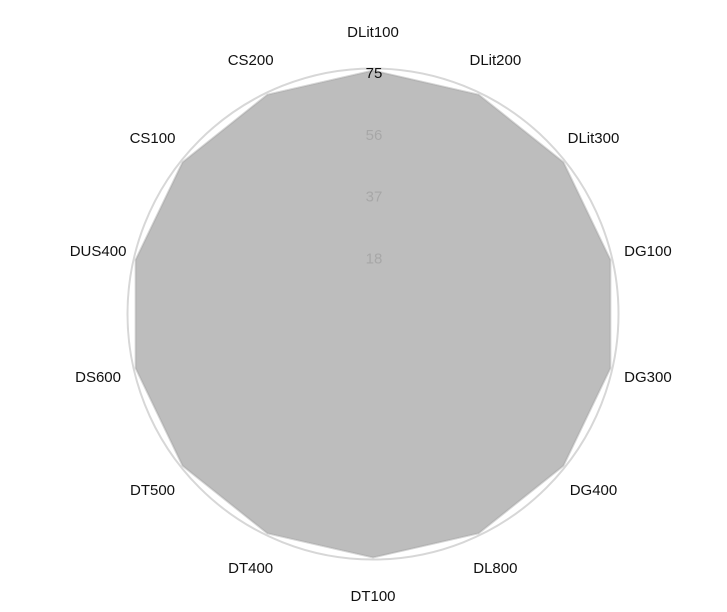 The width and height of the screenshot is (727, 612). I want to click on axis-label-dl800: DL800, so click(495, 568).